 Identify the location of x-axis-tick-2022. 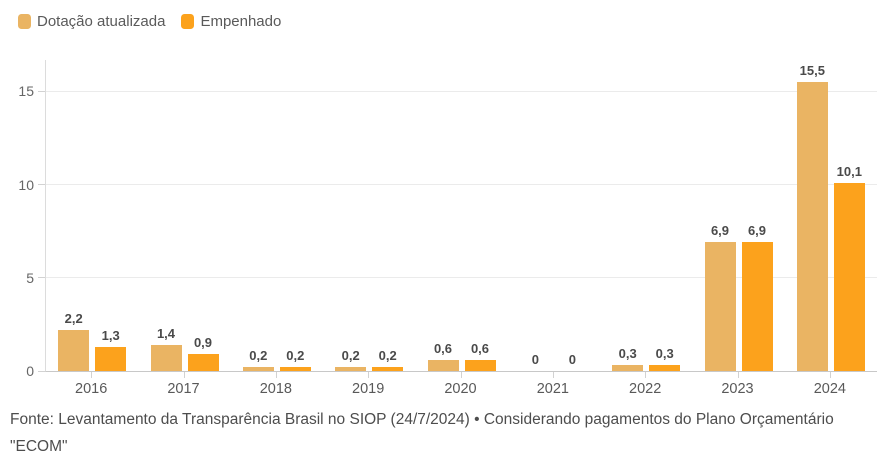
(646, 375).